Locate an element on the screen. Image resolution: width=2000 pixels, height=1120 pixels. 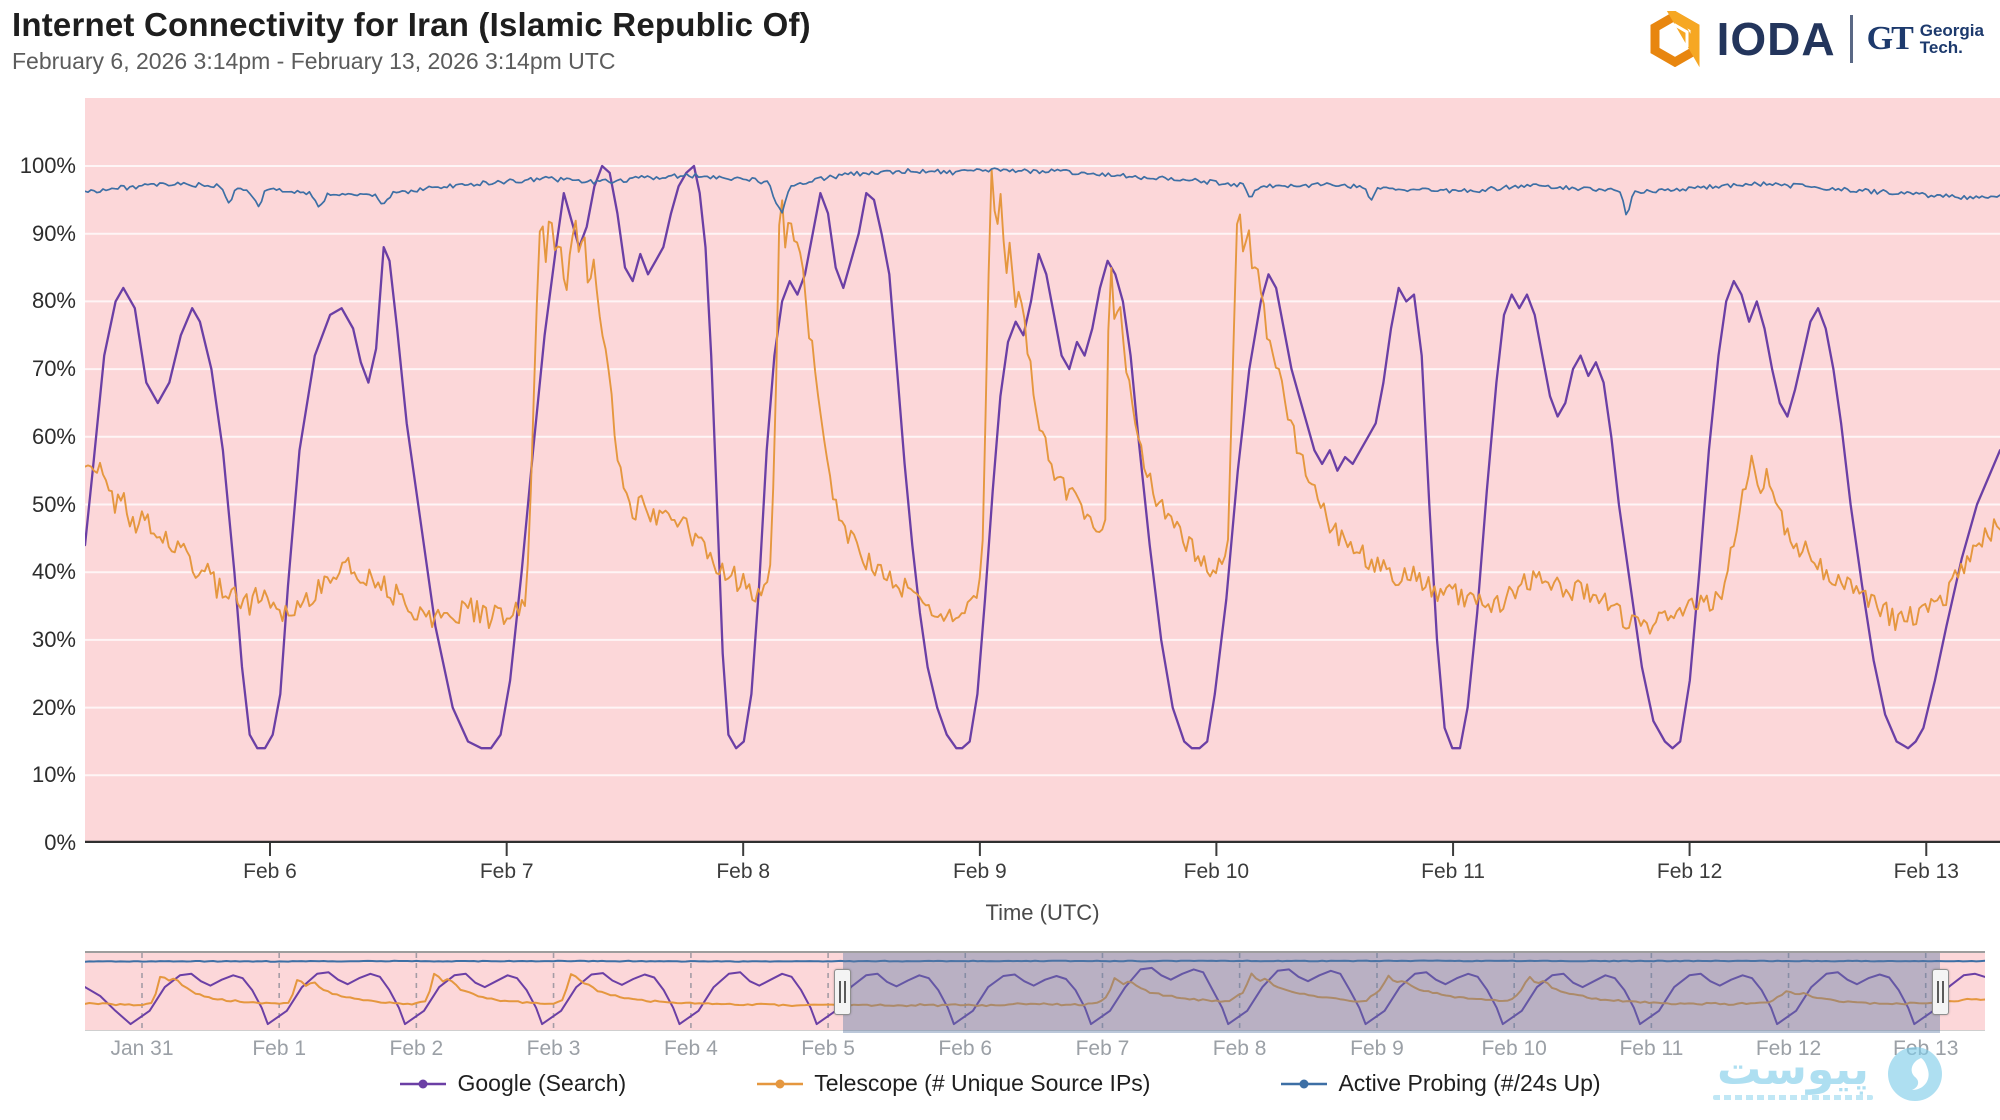
watermark-tagline is located at coordinates (1793, 1097).